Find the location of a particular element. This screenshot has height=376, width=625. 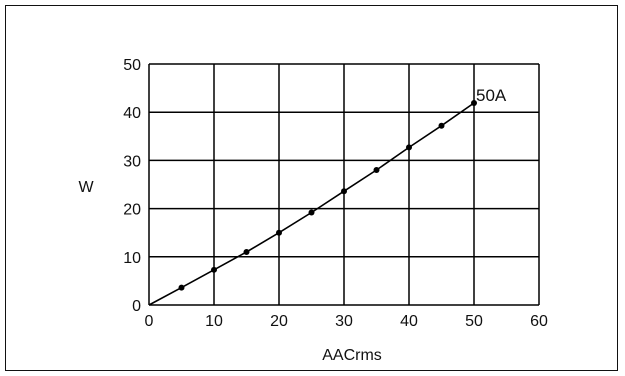

y-tick-label: 40 is located at coordinates (132, 113).